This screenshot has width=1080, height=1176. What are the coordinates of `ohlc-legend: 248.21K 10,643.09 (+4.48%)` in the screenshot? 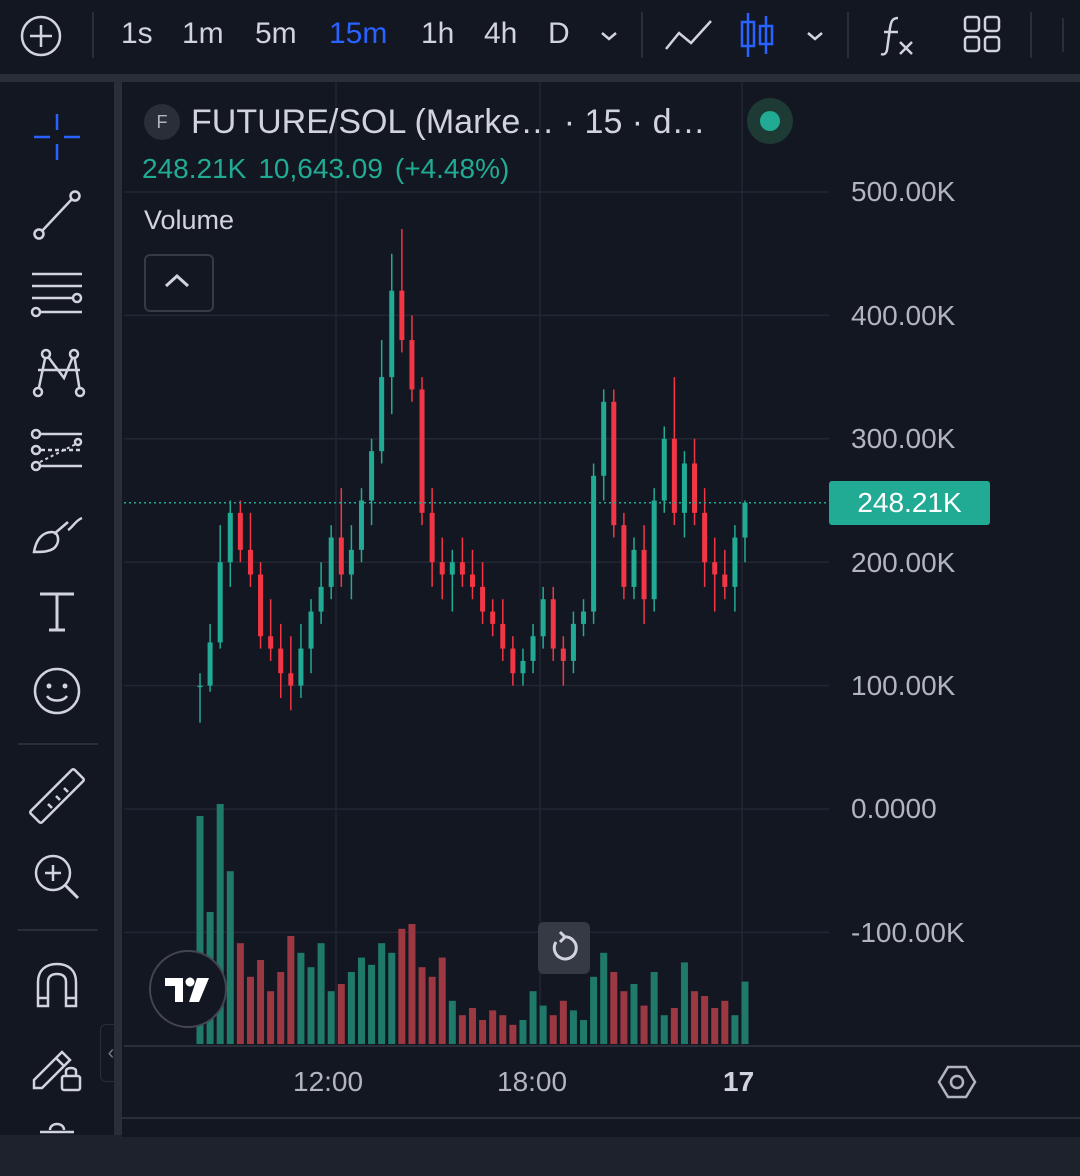 It's located at (331, 169).